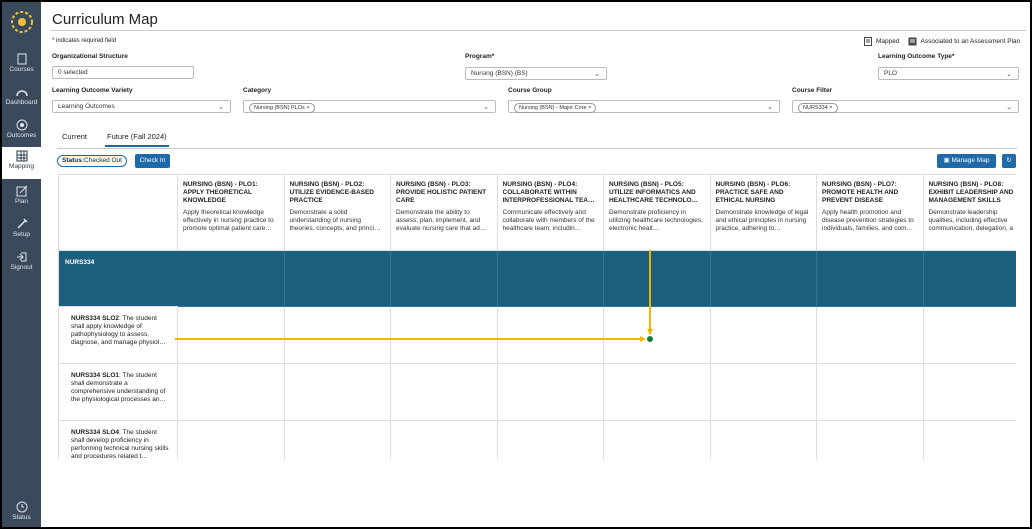 The height and width of the screenshot is (529, 1032). Describe the element at coordinates (644, 106) in the screenshot. I see `group-select: Nursing (BSN) - Major Core × ⌄` at that location.